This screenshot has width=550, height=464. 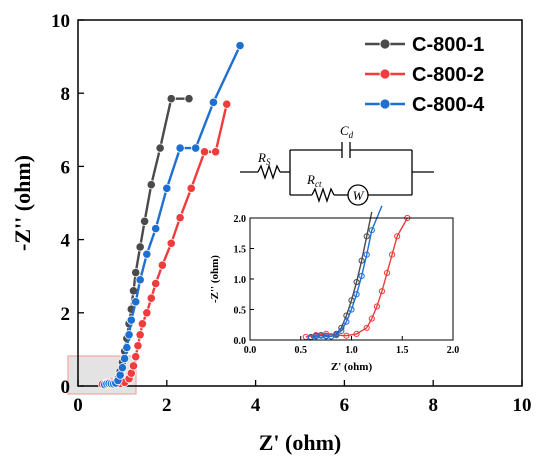 What do you see at coordinates (402, 350) in the screenshot?
I see `inset-x-tick-label: 1.5` at bounding box center [402, 350].